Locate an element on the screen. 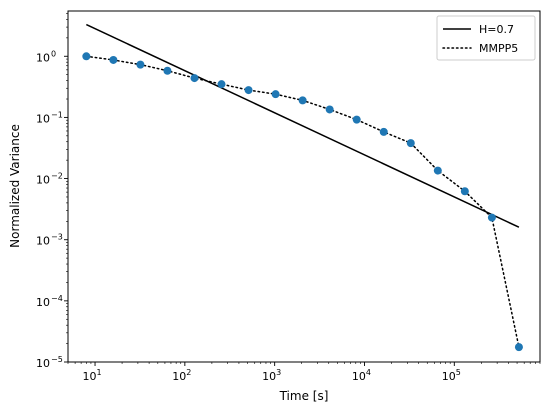  x-tick-label: 10¹ is located at coordinates (91, 375).